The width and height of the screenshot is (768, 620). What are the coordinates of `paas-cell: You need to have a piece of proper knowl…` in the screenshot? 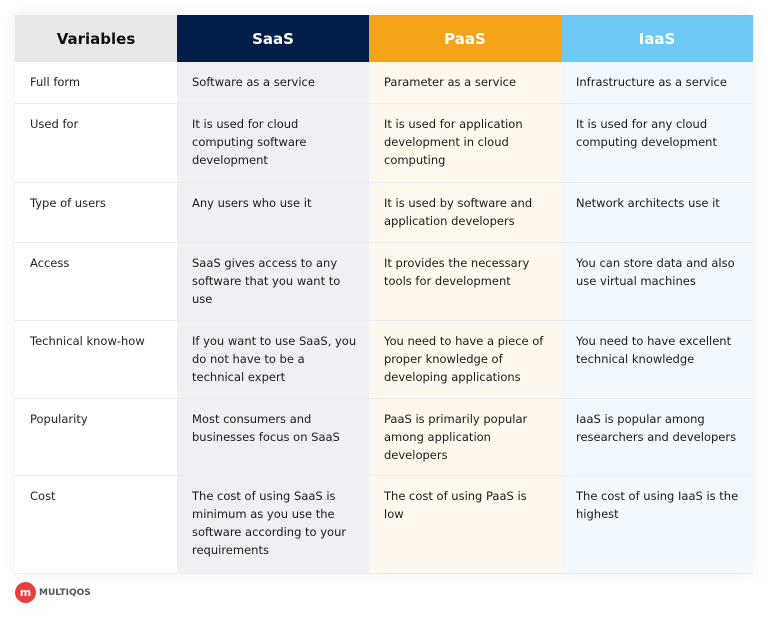 It's located at (465, 359).